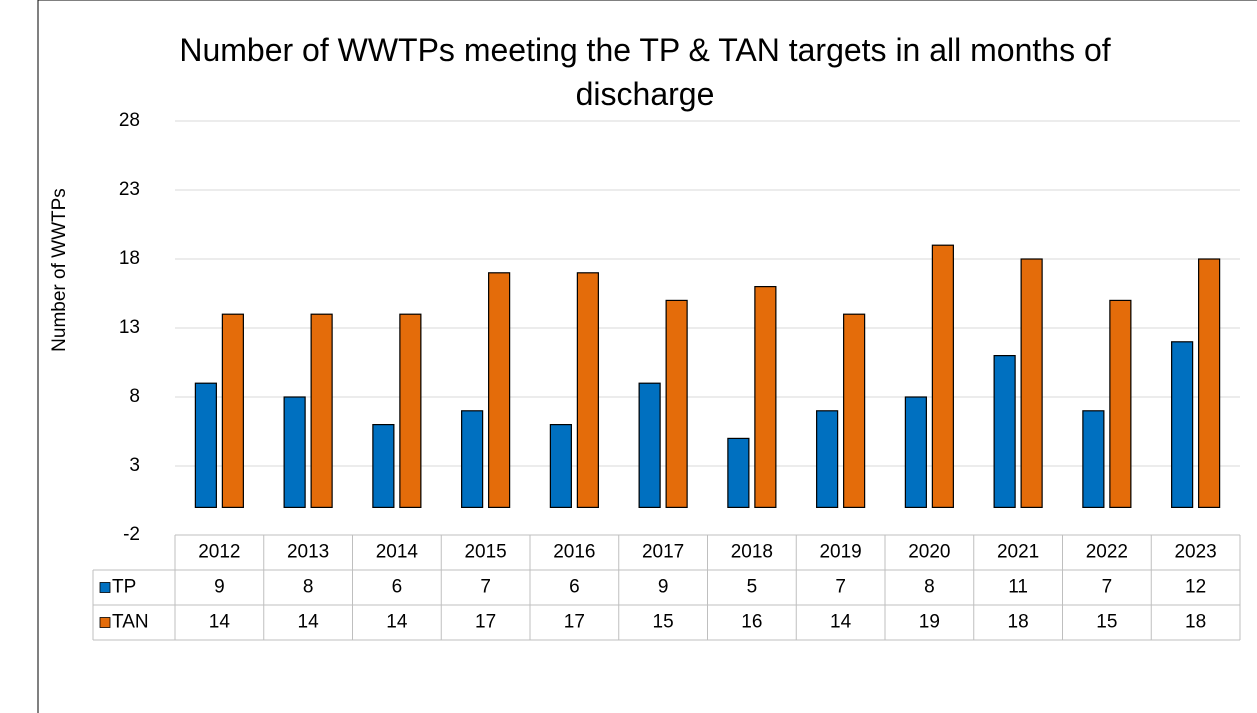 The height and width of the screenshot is (713, 1257). I want to click on x-tick-label: 2019, so click(840, 552).